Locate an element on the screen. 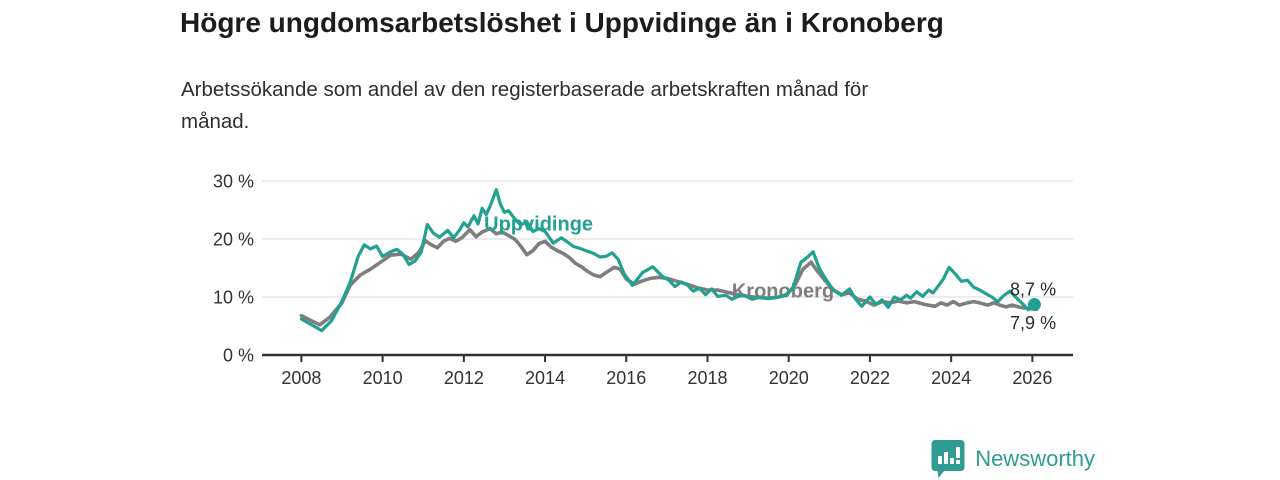 Image resolution: width=1280 pixels, height=480 pixels. chart-subtitle-line: månad. is located at coordinates (215, 121).